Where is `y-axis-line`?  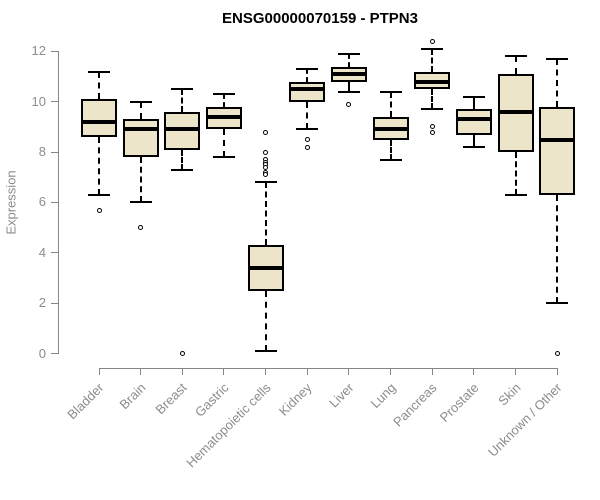 y-axis-line is located at coordinates (58, 203).